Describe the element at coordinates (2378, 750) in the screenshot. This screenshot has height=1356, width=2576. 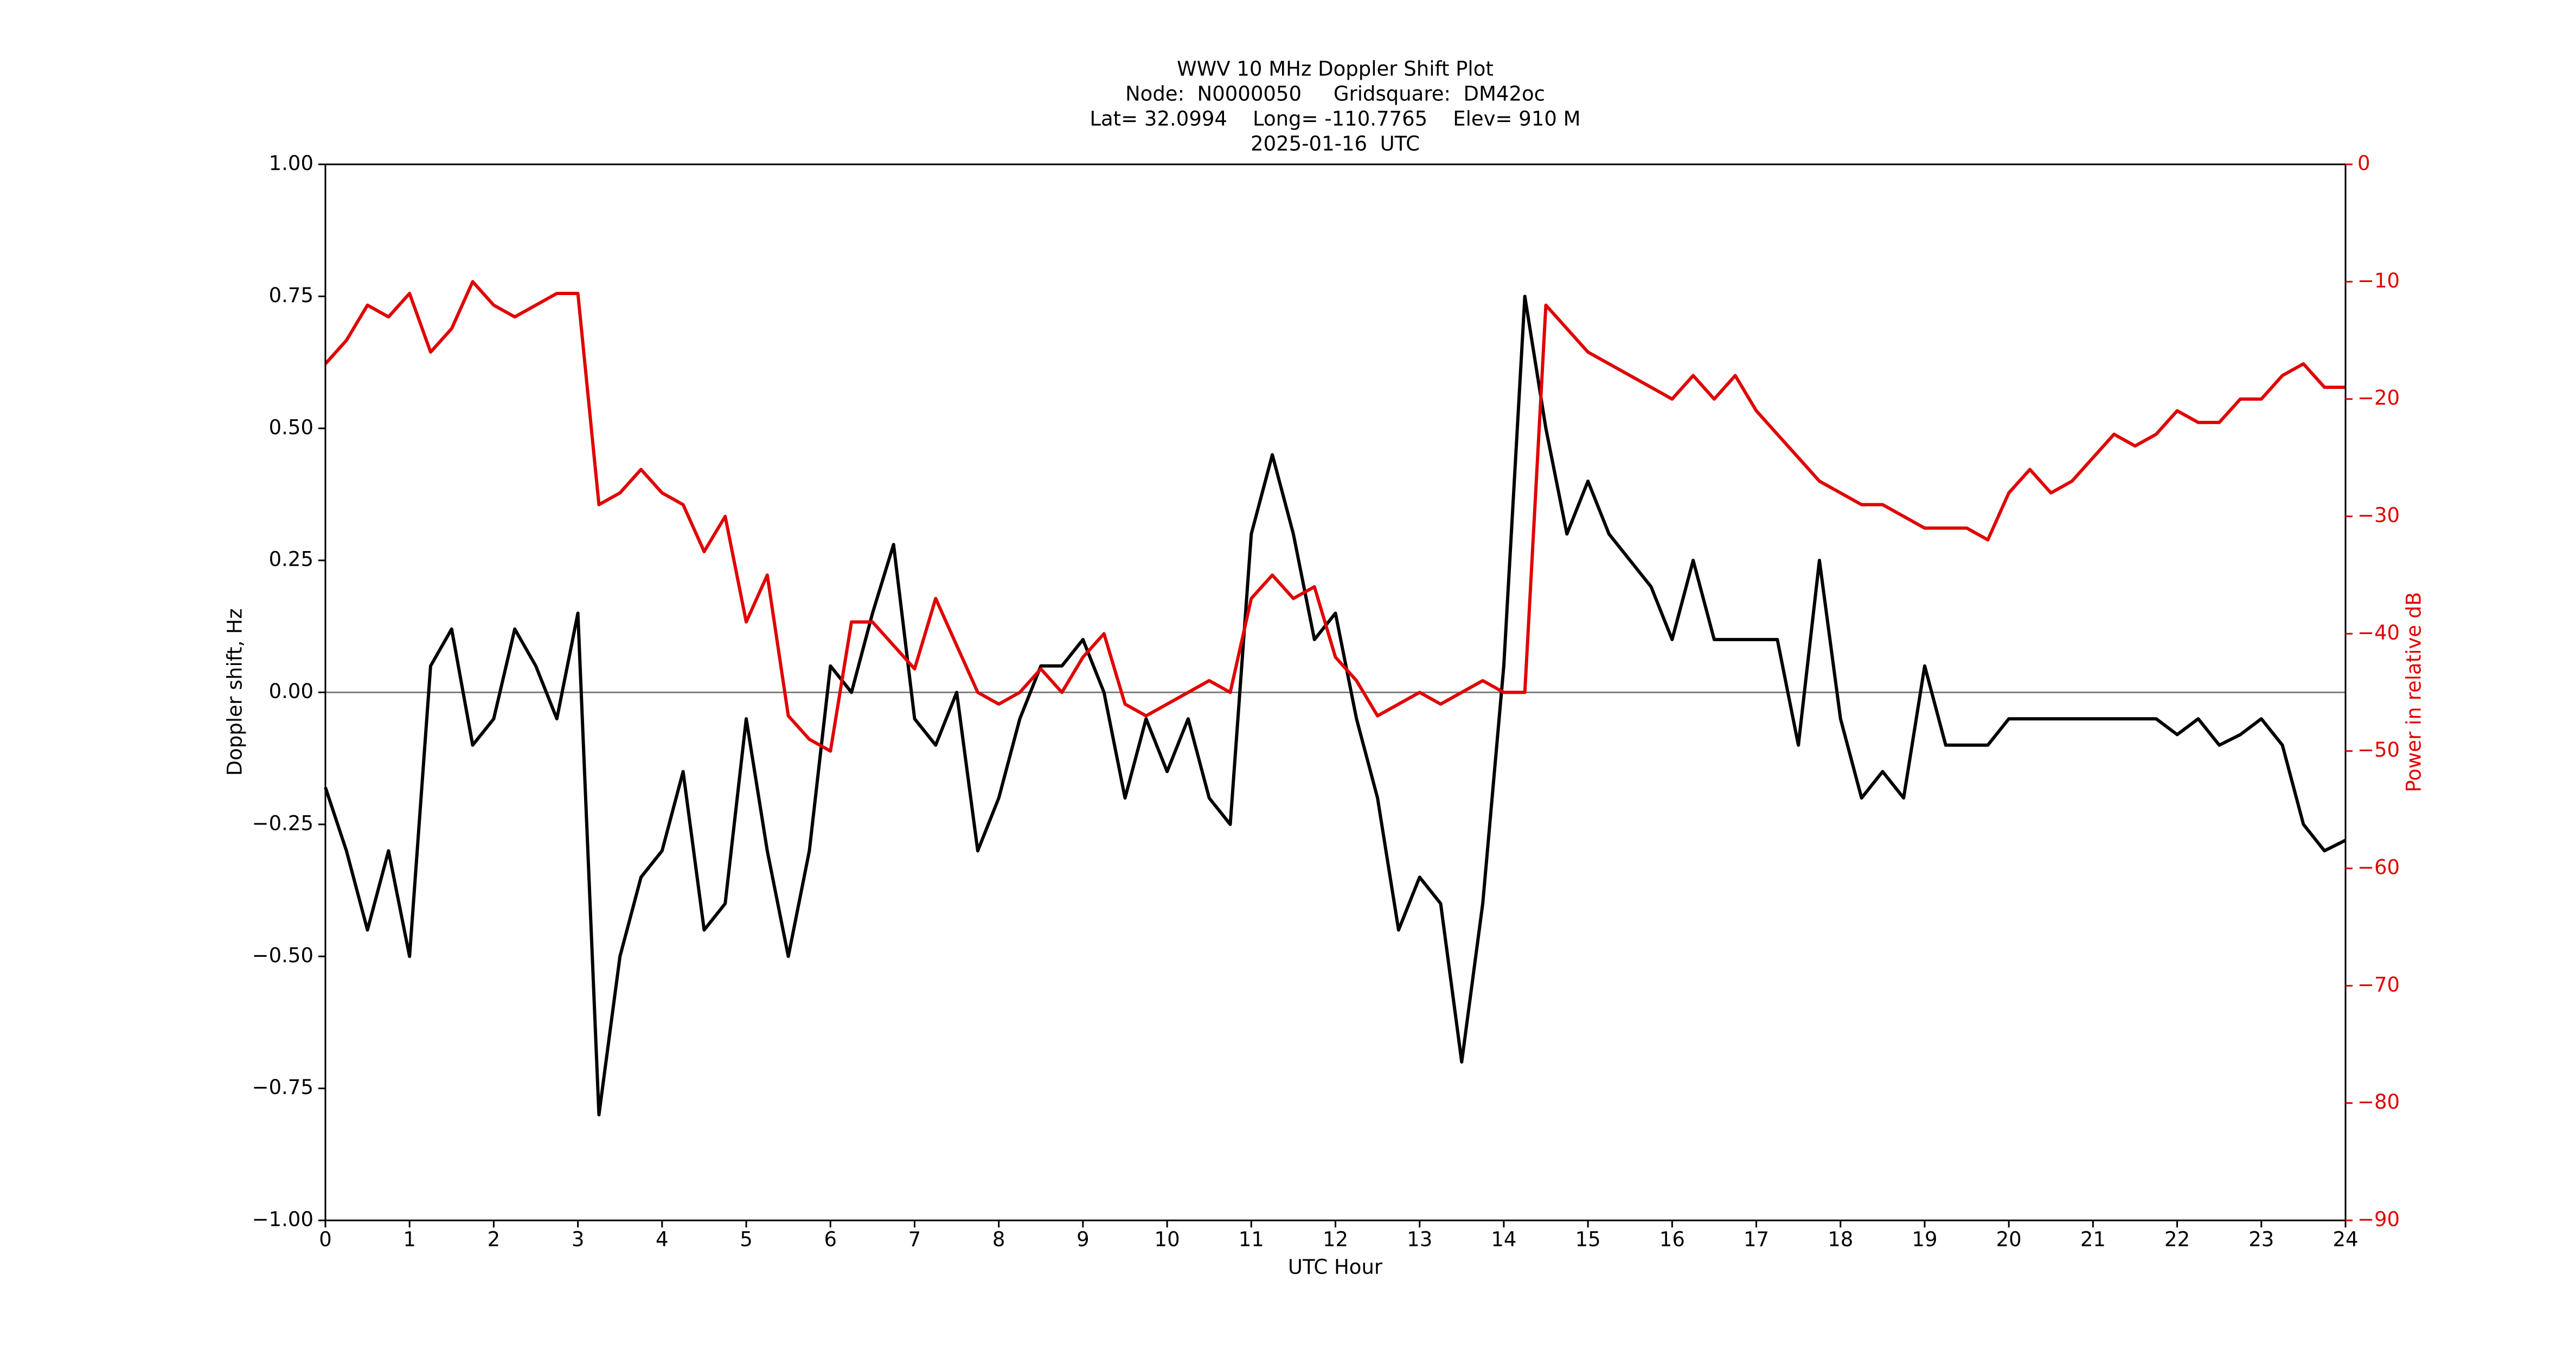
I see `y2-tick-label: −50` at that location.